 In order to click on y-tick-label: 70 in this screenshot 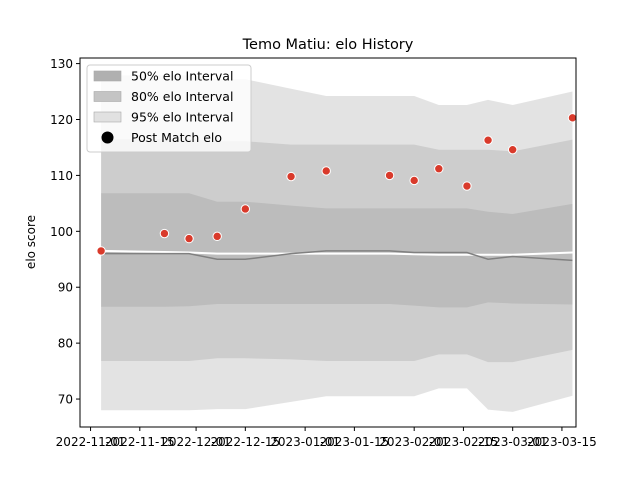, I will do `click(65, 400)`.